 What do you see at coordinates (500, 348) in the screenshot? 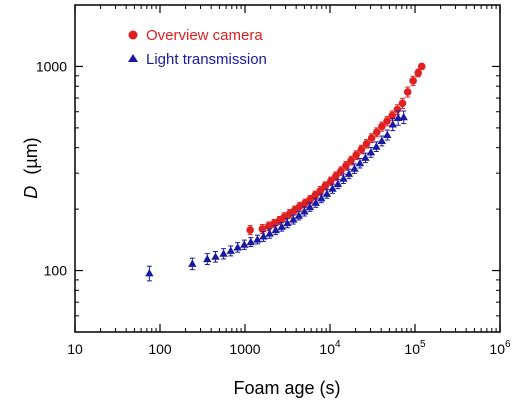
I see `x-tick-label: 10⁶` at bounding box center [500, 348].